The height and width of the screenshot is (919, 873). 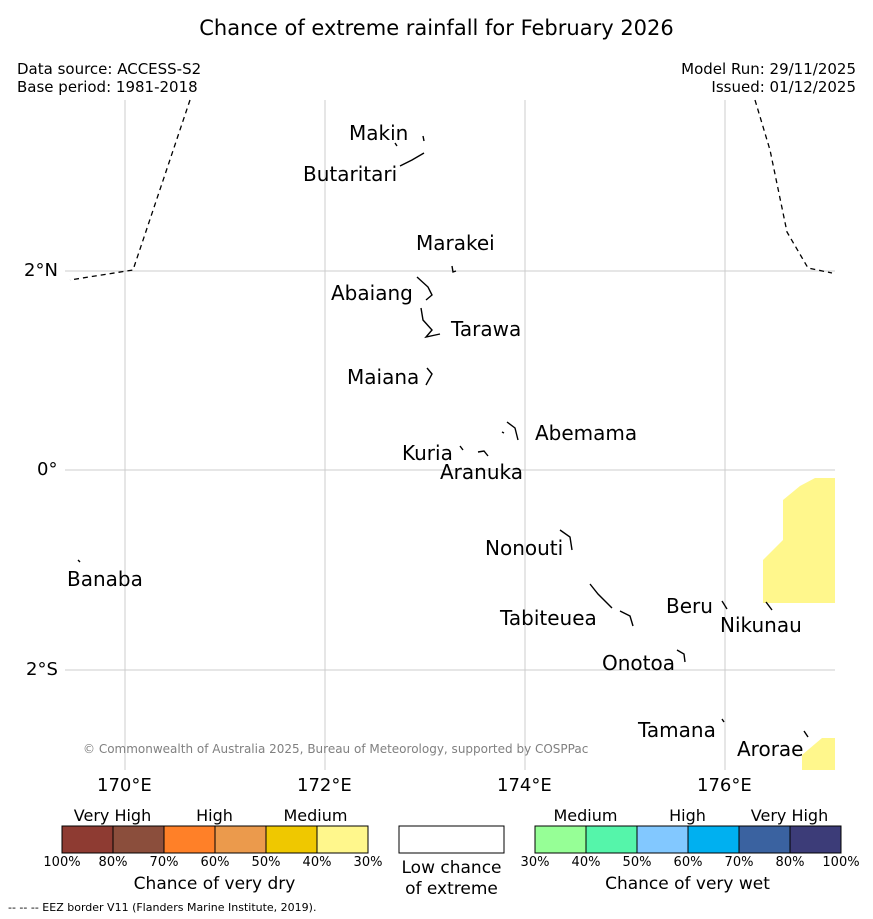 I want to click on place-label-marakei: Marakei, so click(x=455, y=243).